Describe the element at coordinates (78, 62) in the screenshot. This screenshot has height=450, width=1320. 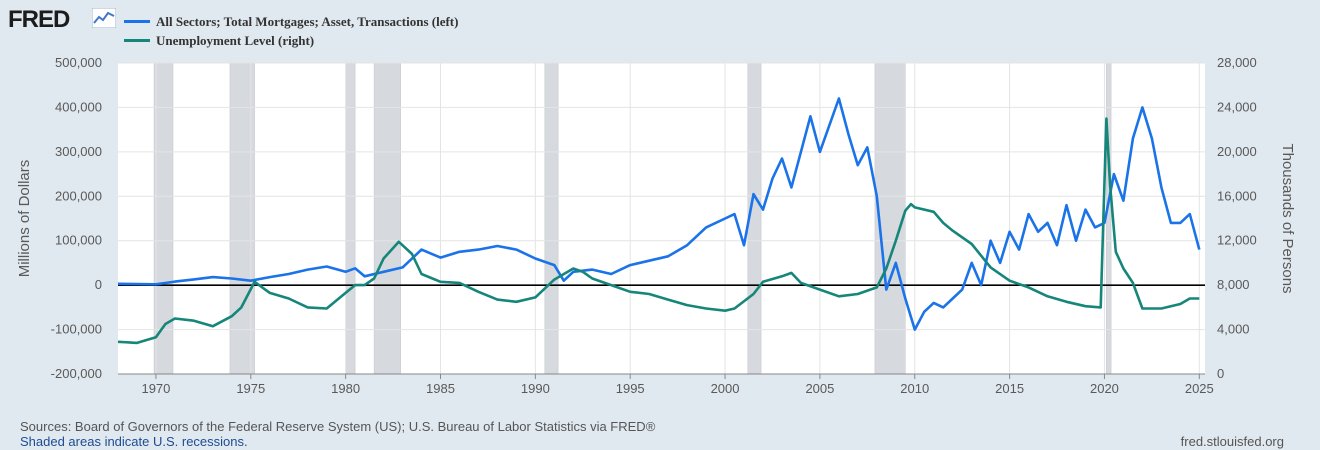
I see `y-tick-label: 500,000` at that location.